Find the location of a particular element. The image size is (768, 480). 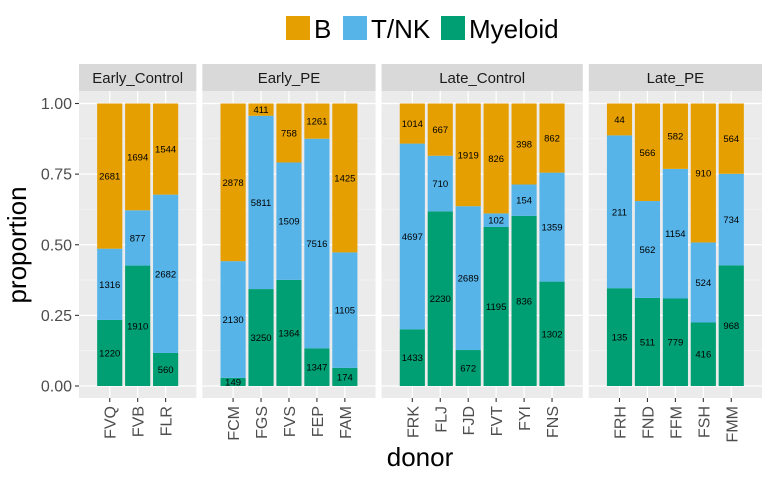

x-tick-label: FCM is located at coordinates (234, 423).